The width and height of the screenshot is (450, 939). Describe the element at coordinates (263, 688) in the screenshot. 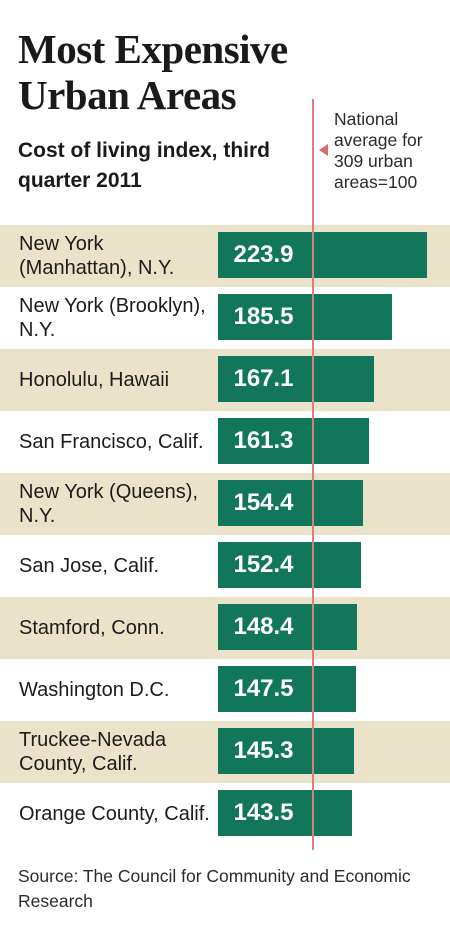

I see `value-label: 147.5` at that location.